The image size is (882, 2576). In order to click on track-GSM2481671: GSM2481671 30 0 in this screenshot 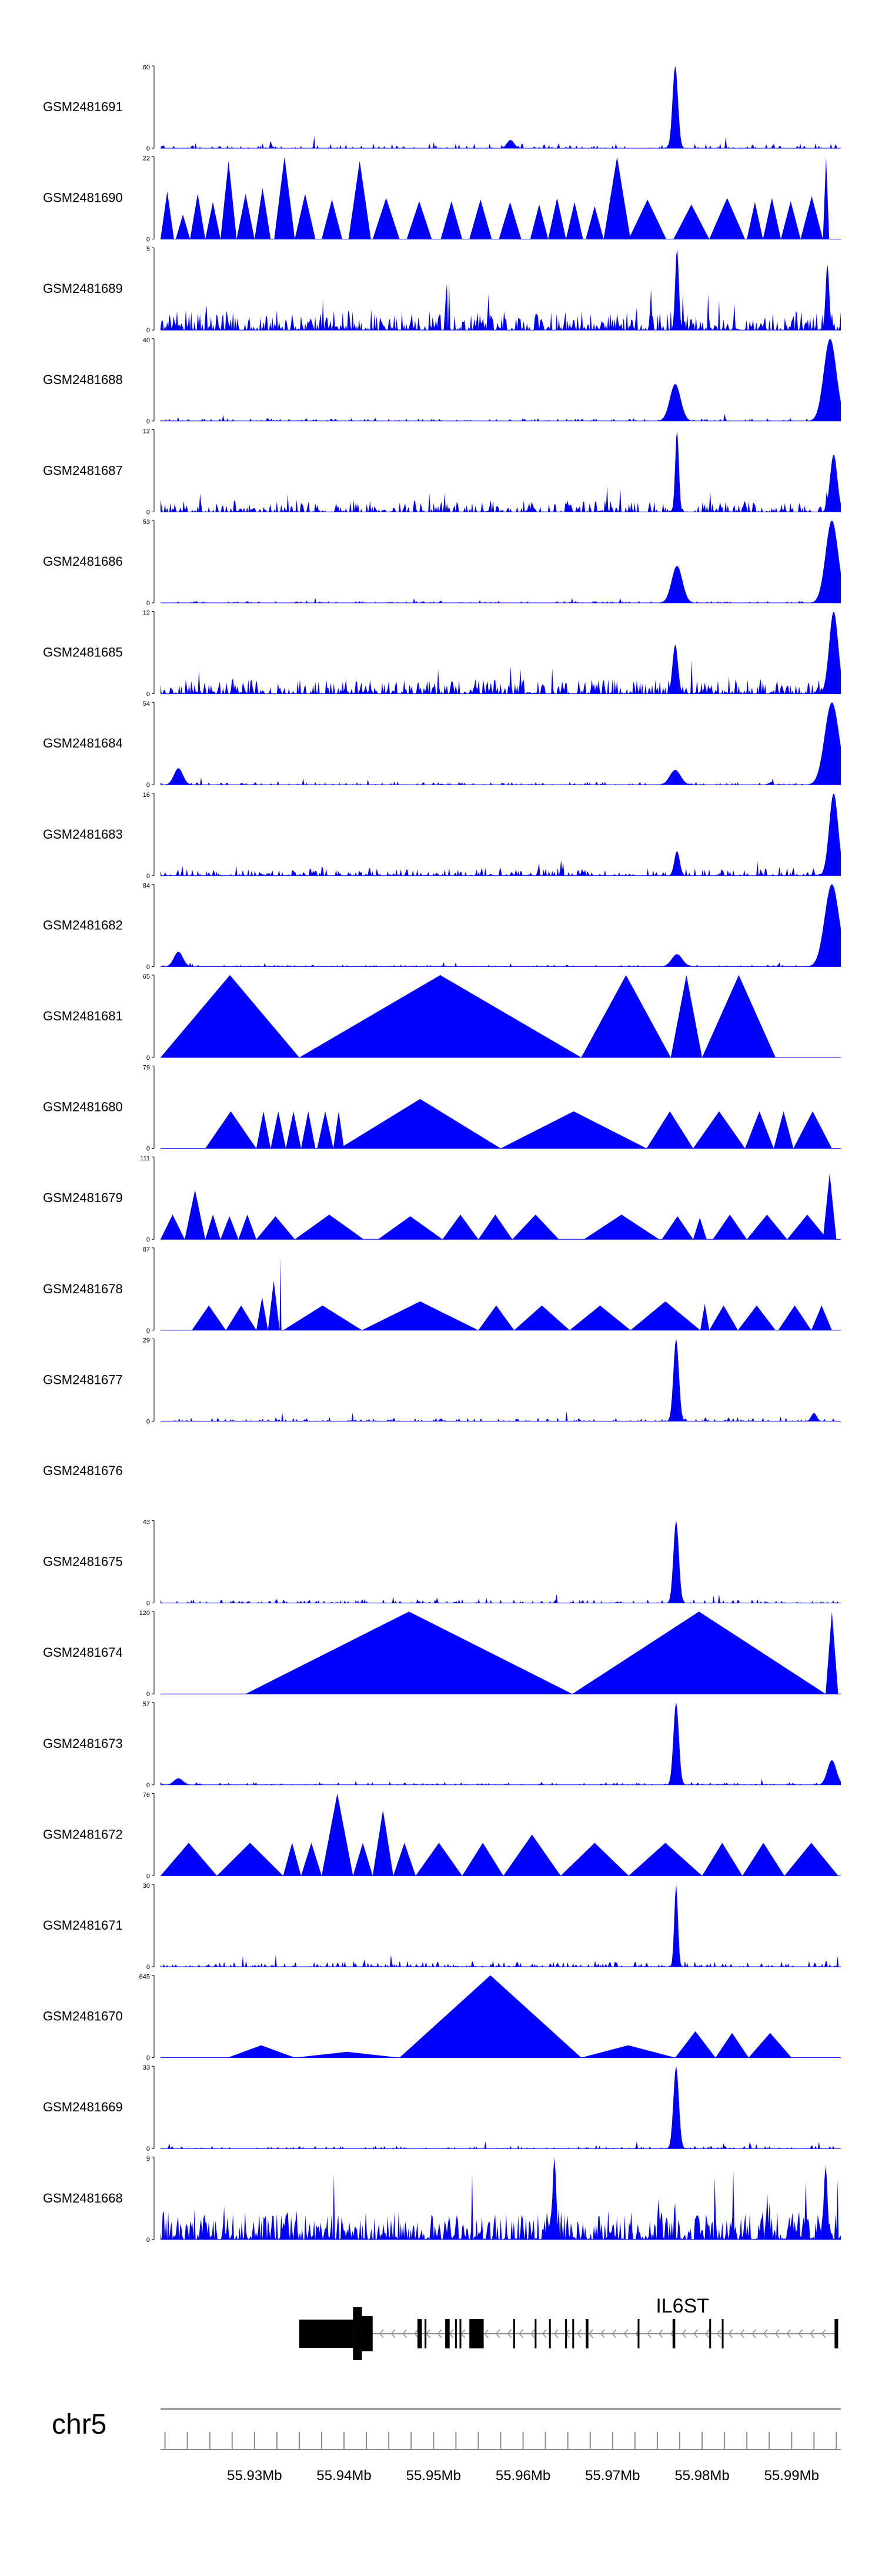, I will do `click(442, 1927)`.